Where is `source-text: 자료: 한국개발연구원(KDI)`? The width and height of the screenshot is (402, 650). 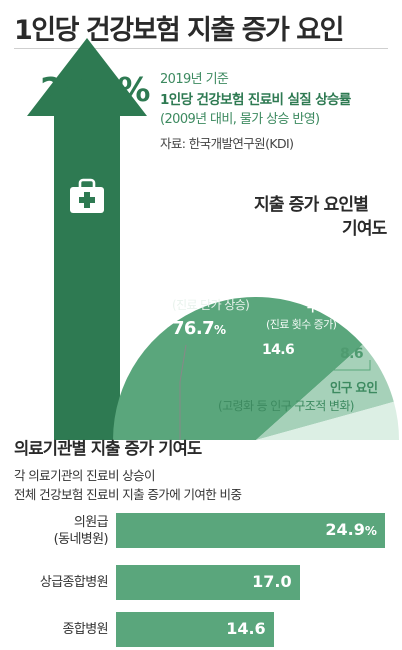 source-text: 자료: 한국개발연구원(KDI) is located at coordinates (227, 143).